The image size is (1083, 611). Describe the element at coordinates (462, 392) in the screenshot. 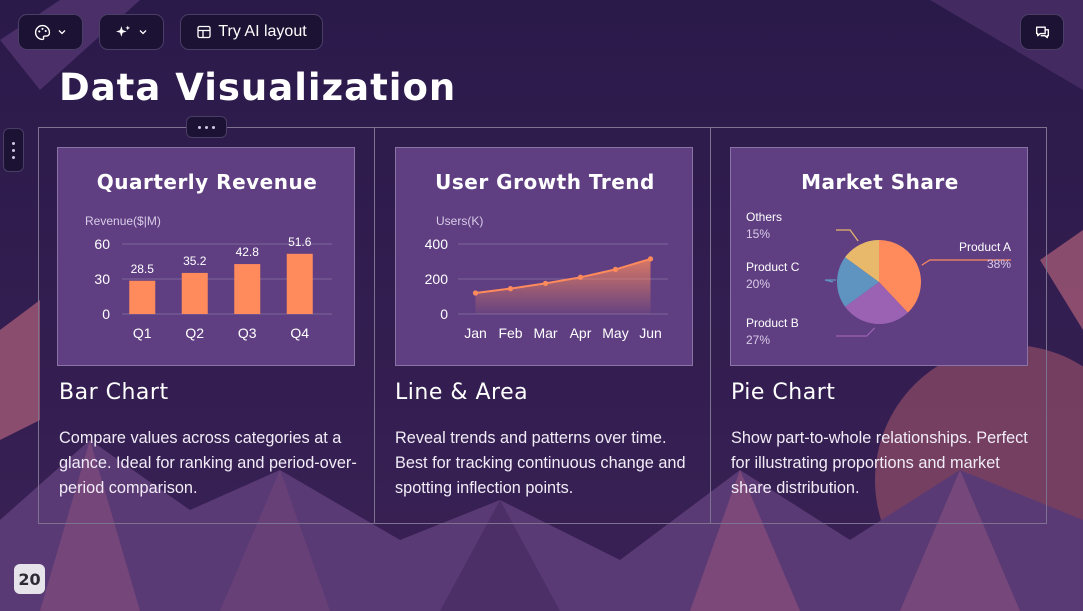

I see `column-heading: Line & Area` at that location.